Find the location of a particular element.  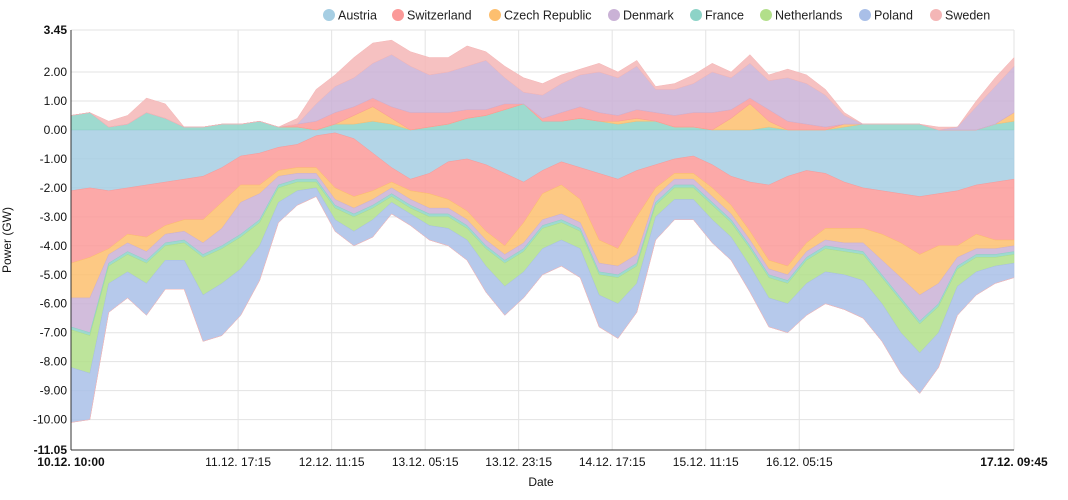

y-tick-label: 1.00 is located at coordinates (56, 101).